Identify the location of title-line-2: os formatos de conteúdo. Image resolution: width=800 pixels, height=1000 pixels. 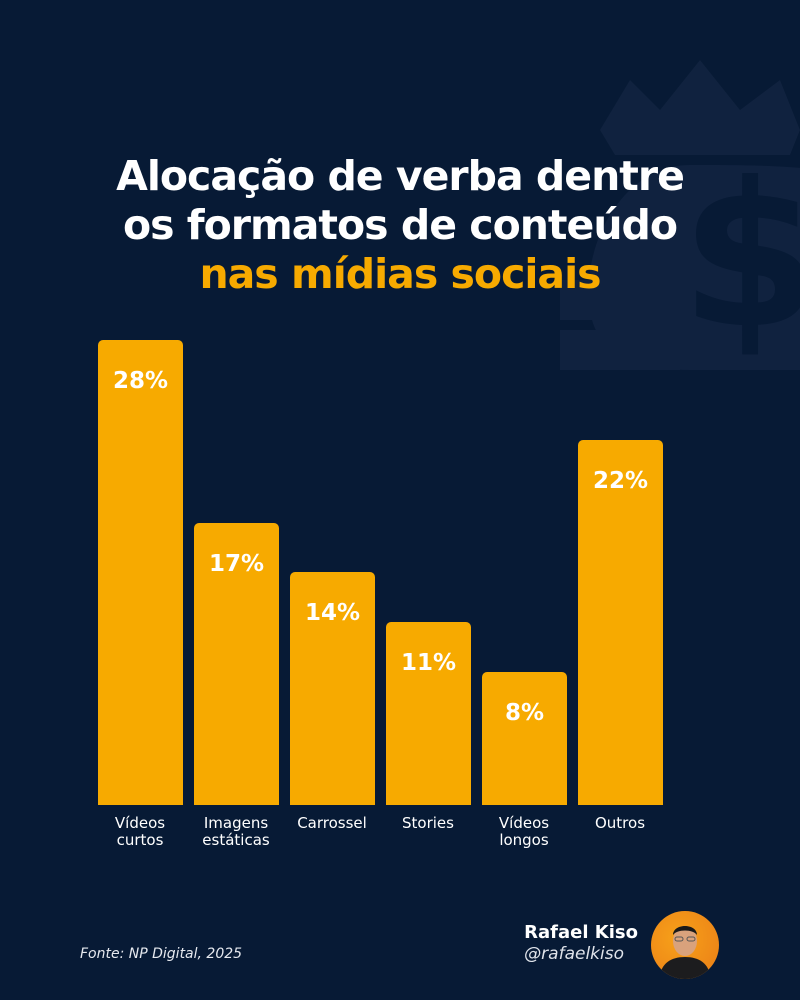
(400, 225).